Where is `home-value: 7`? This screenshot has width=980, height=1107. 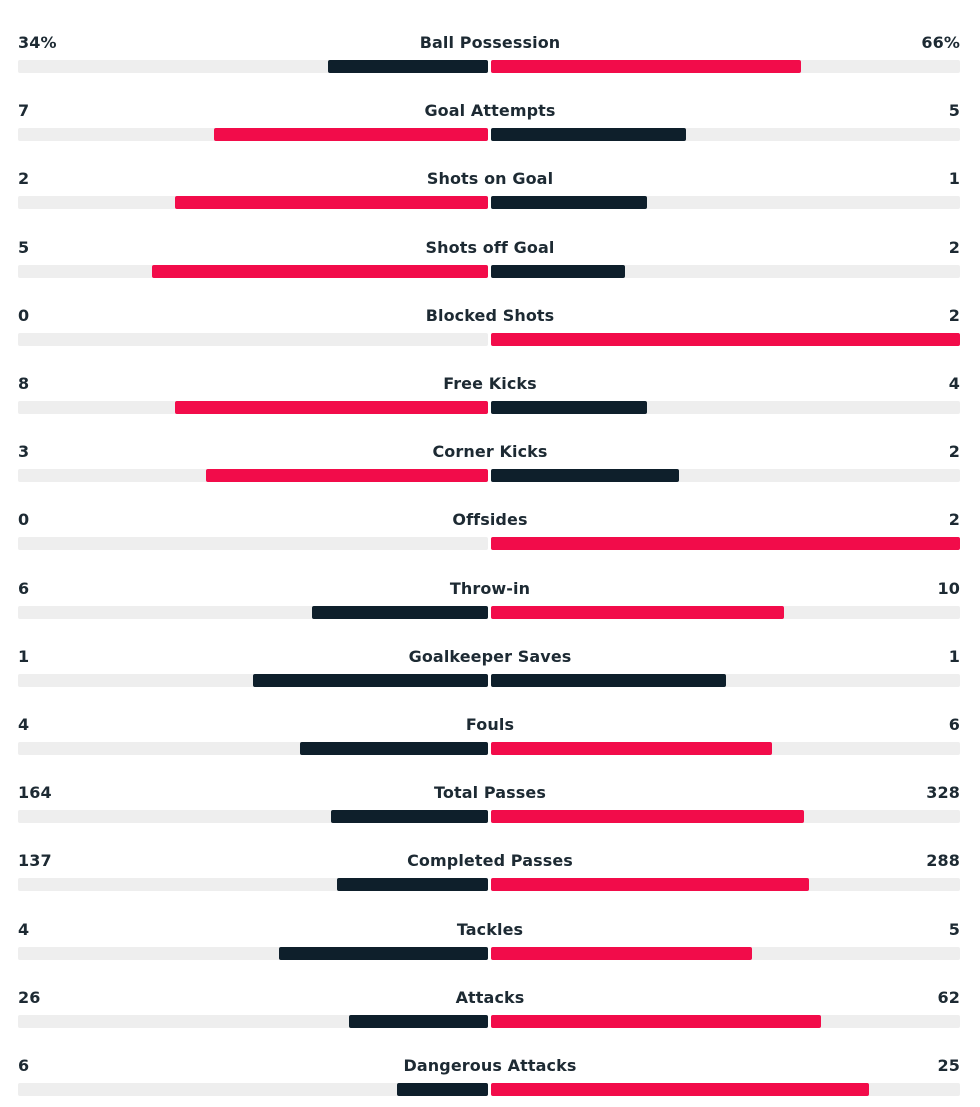
home-value: 7 is located at coordinates (24, 111).